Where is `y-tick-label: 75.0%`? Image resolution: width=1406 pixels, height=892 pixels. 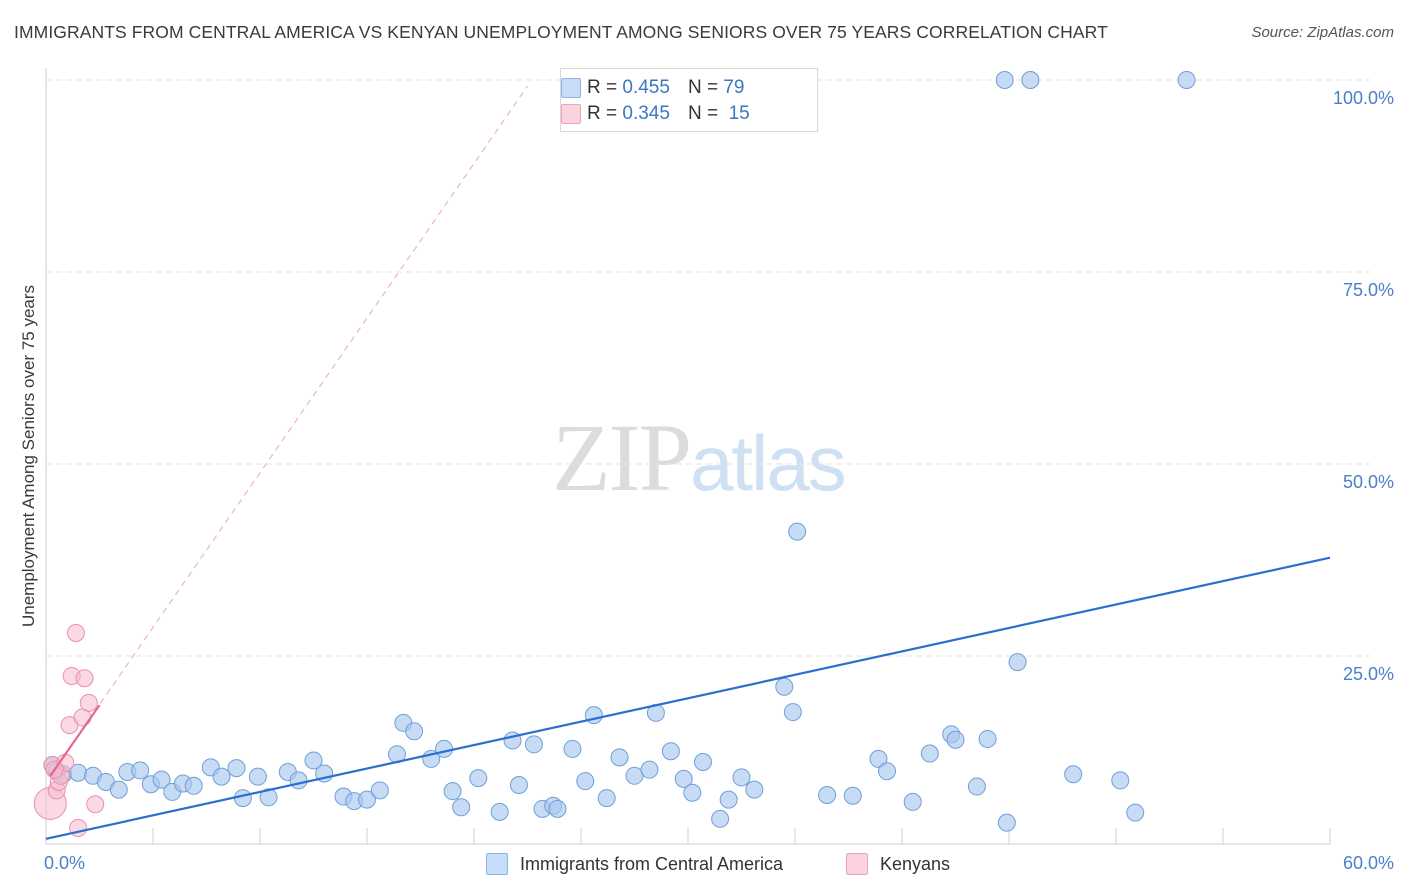
y-tick-label: 75.0% is located at coordinates (1368, 290).